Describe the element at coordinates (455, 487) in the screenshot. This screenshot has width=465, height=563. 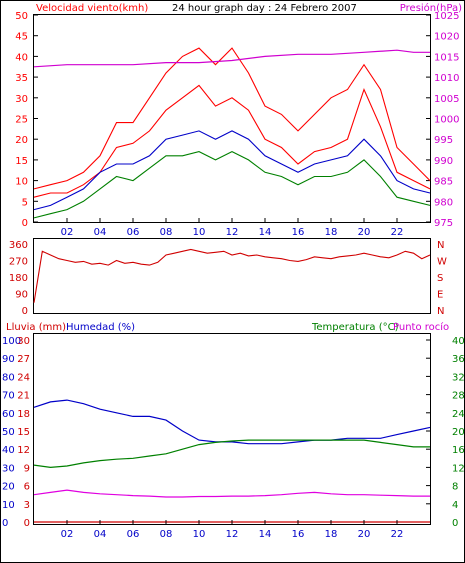
I see `y-tick-temperature: 8` at that location.